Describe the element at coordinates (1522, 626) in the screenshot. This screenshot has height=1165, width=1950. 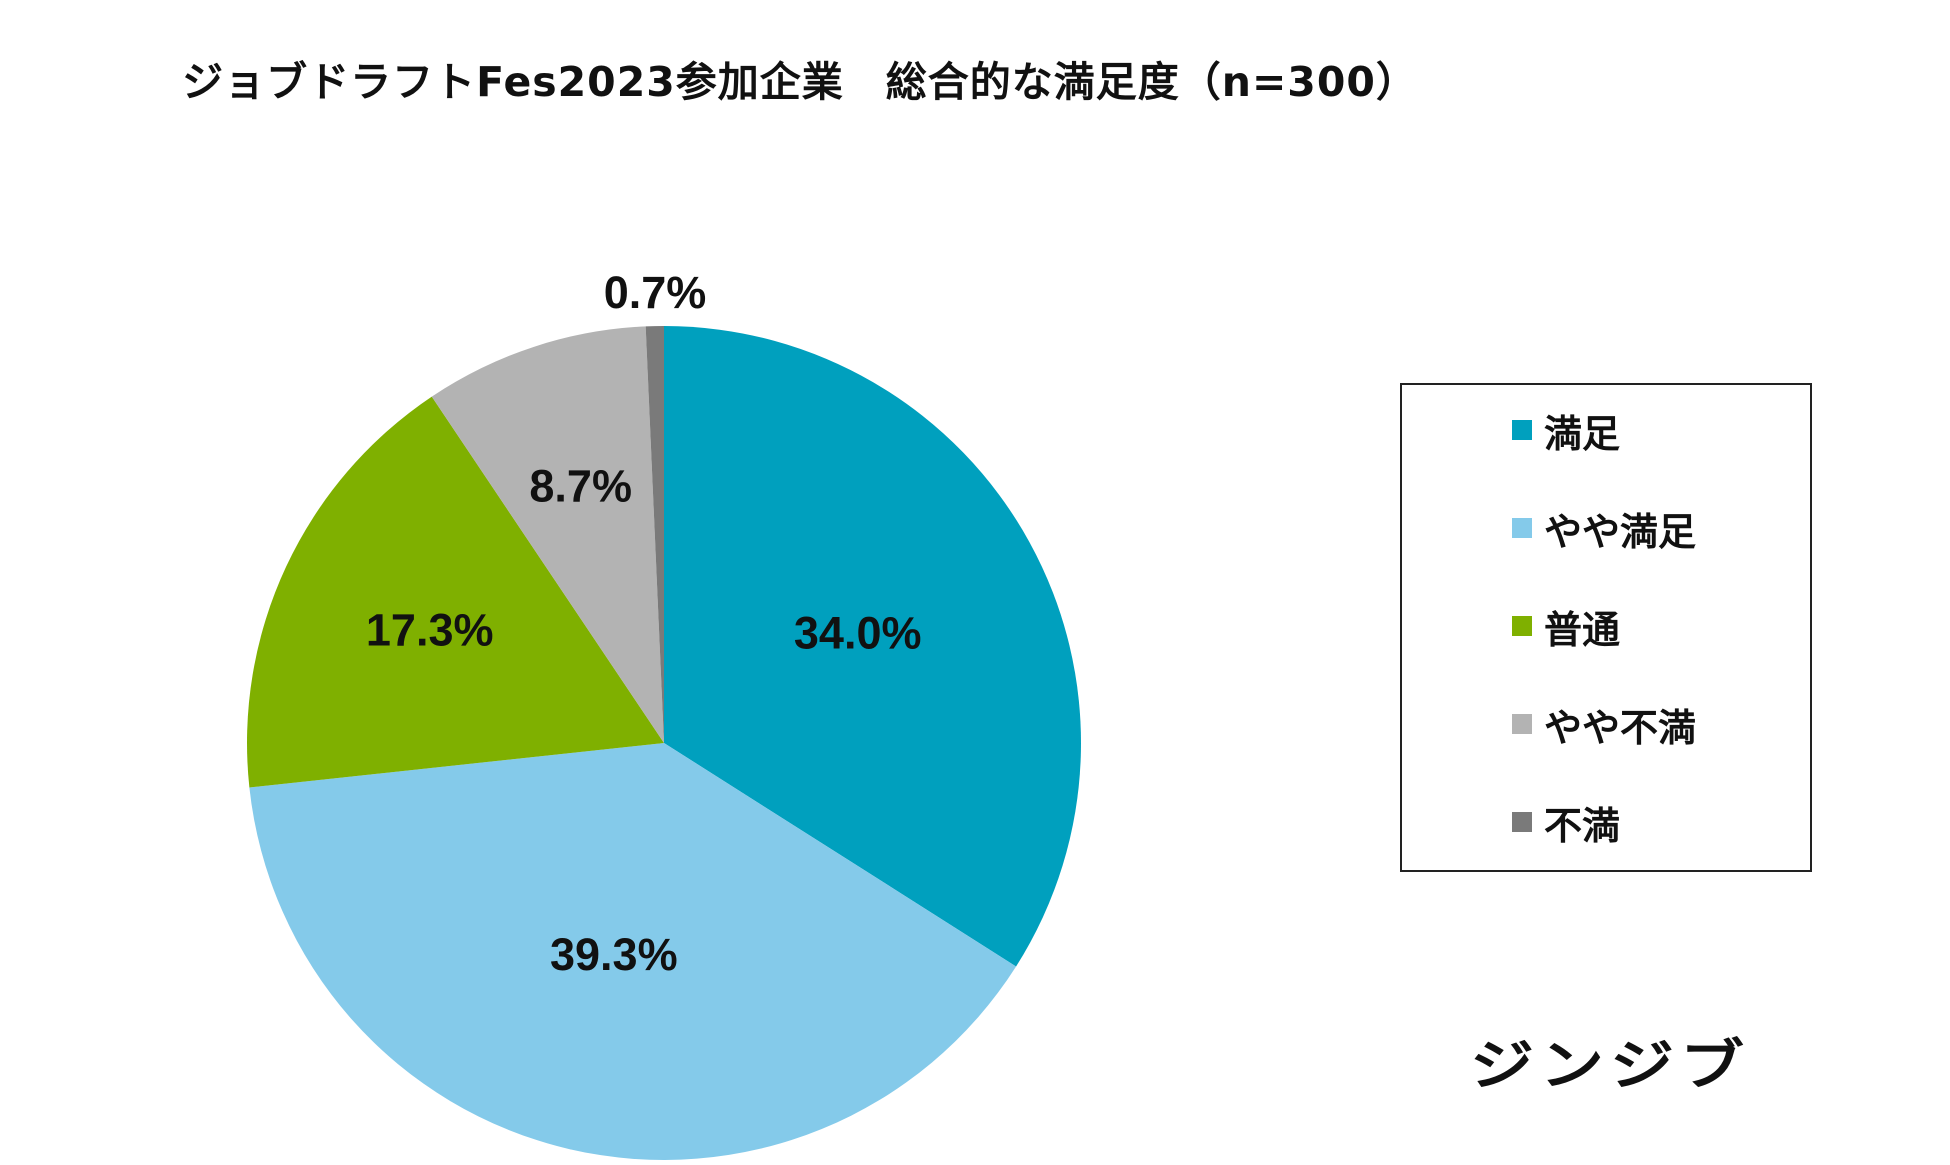
I see `legend-swatch-neutral` at that location.